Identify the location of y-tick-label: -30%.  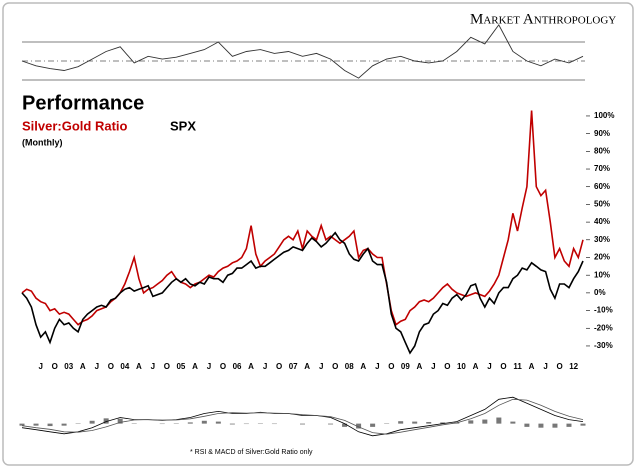
(603, 345).